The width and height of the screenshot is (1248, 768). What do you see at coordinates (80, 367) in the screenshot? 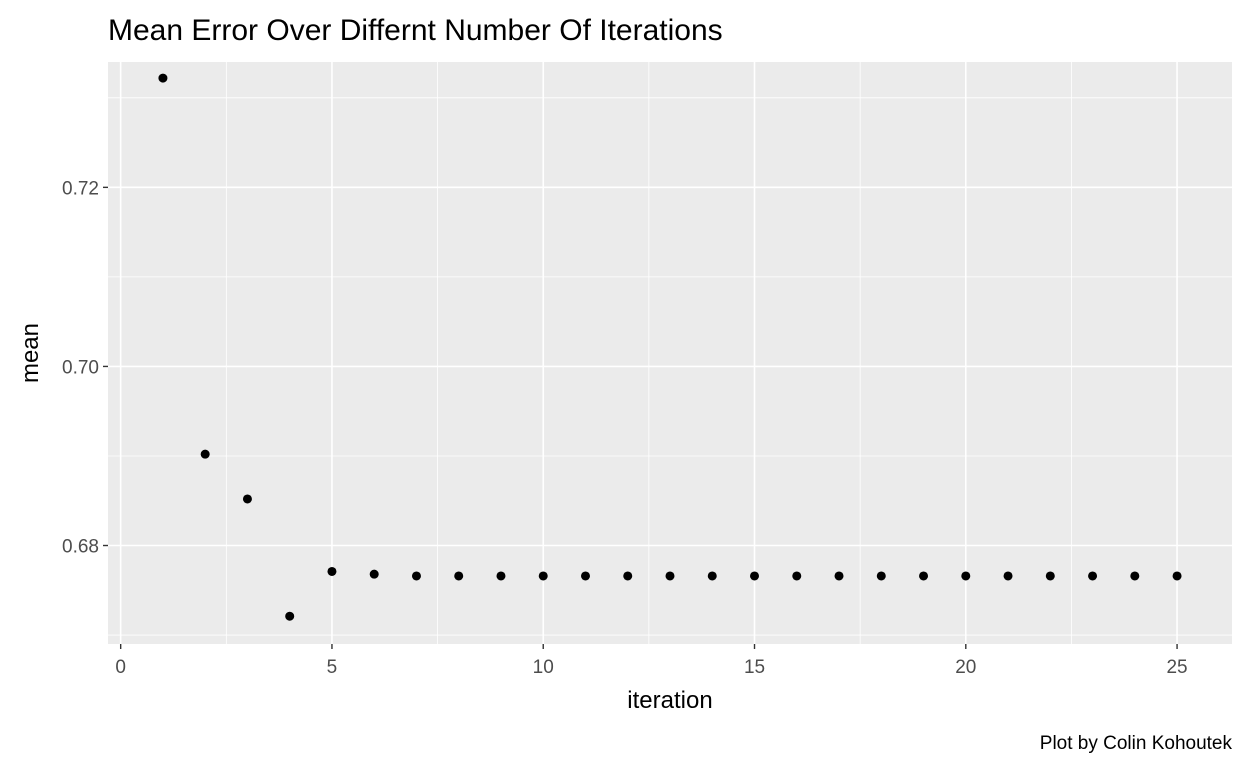
I see `y-tick-label: 0.70` at bounding box center [80, 367].